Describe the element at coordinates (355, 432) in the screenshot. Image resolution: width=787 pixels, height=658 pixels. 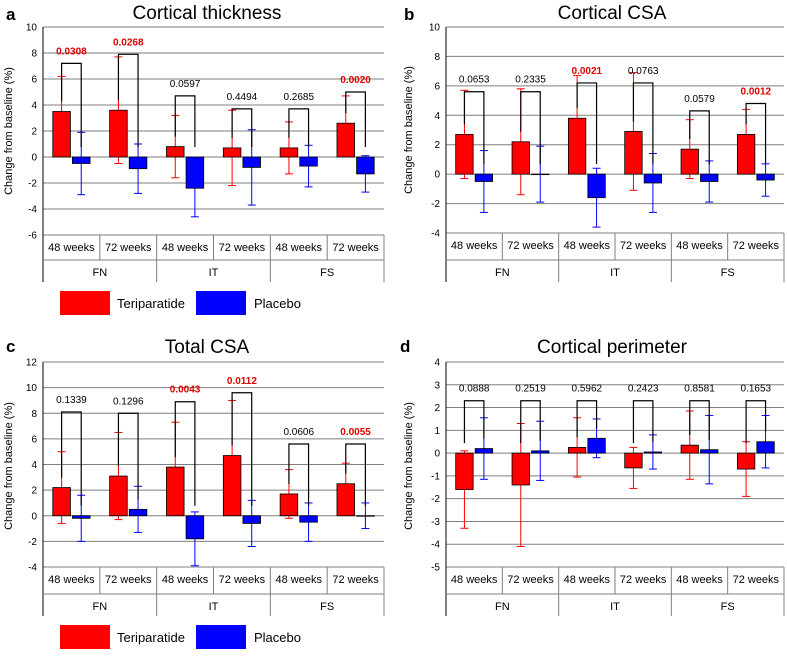
I see `p-value-label: 0.0055` at that location.